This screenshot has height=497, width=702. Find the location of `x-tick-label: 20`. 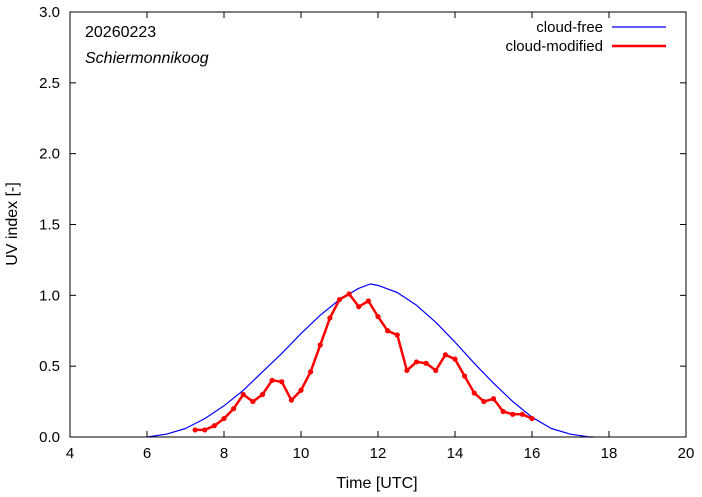

x-tick-label: 20 is located at coordinates (686, 453).